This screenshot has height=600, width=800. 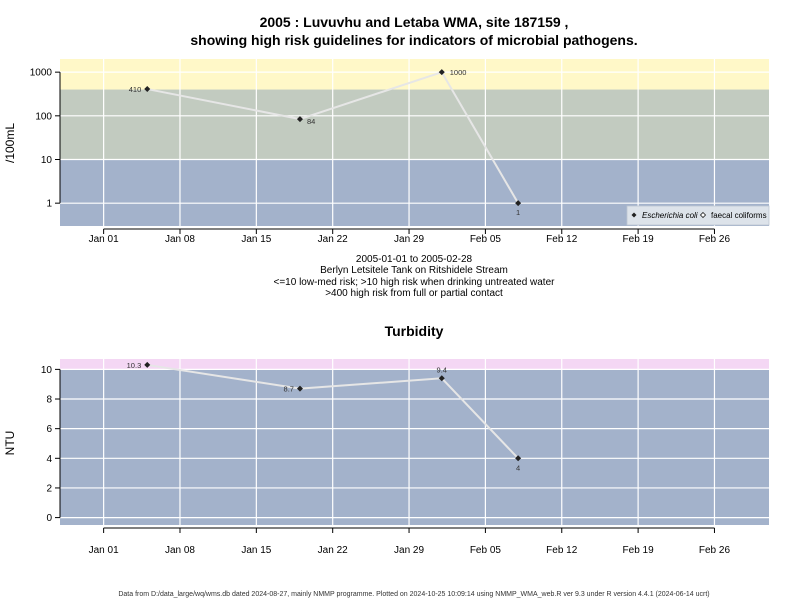 I want to click on legend-item-faecal-coliforms: faecal coliforms, so click(x=739, y=215).